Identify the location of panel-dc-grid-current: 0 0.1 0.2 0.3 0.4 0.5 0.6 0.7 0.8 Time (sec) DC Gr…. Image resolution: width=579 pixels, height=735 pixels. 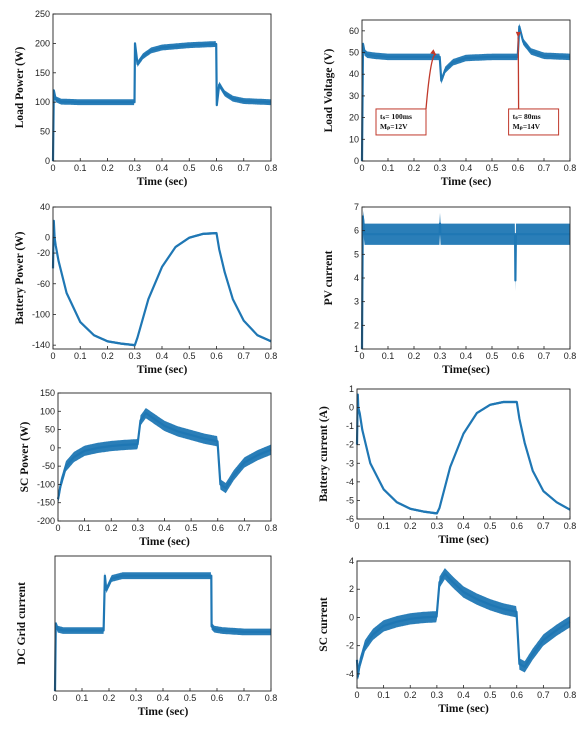
(146, 636).